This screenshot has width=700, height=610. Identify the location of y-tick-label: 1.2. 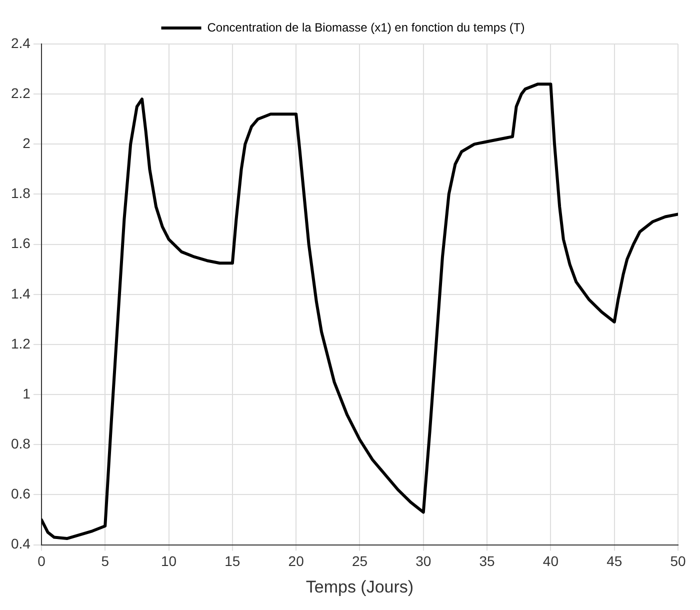
(20, 343).